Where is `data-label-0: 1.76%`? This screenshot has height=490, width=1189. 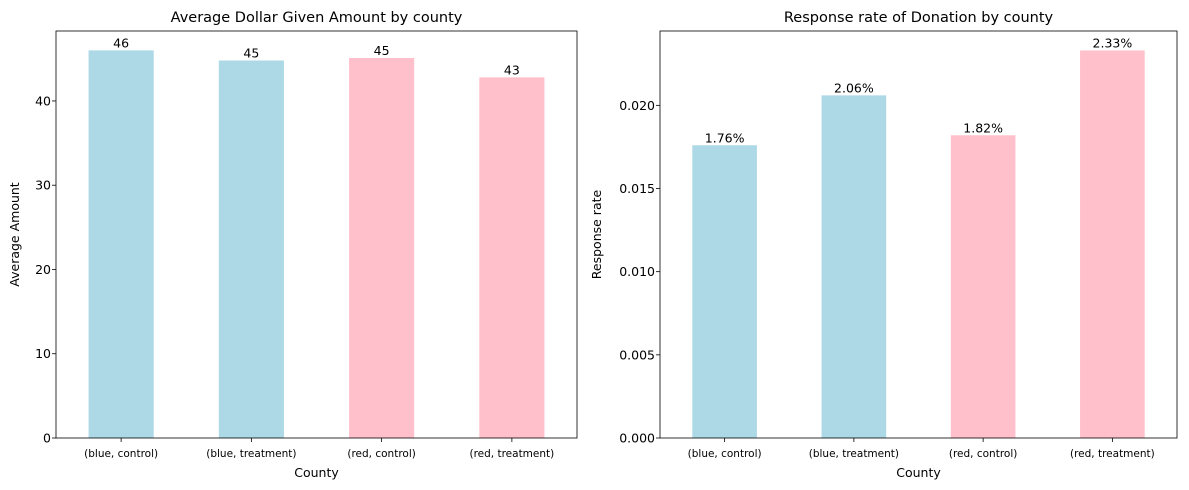
data-label-0: 1.76% is located at coordinates (725, 137).